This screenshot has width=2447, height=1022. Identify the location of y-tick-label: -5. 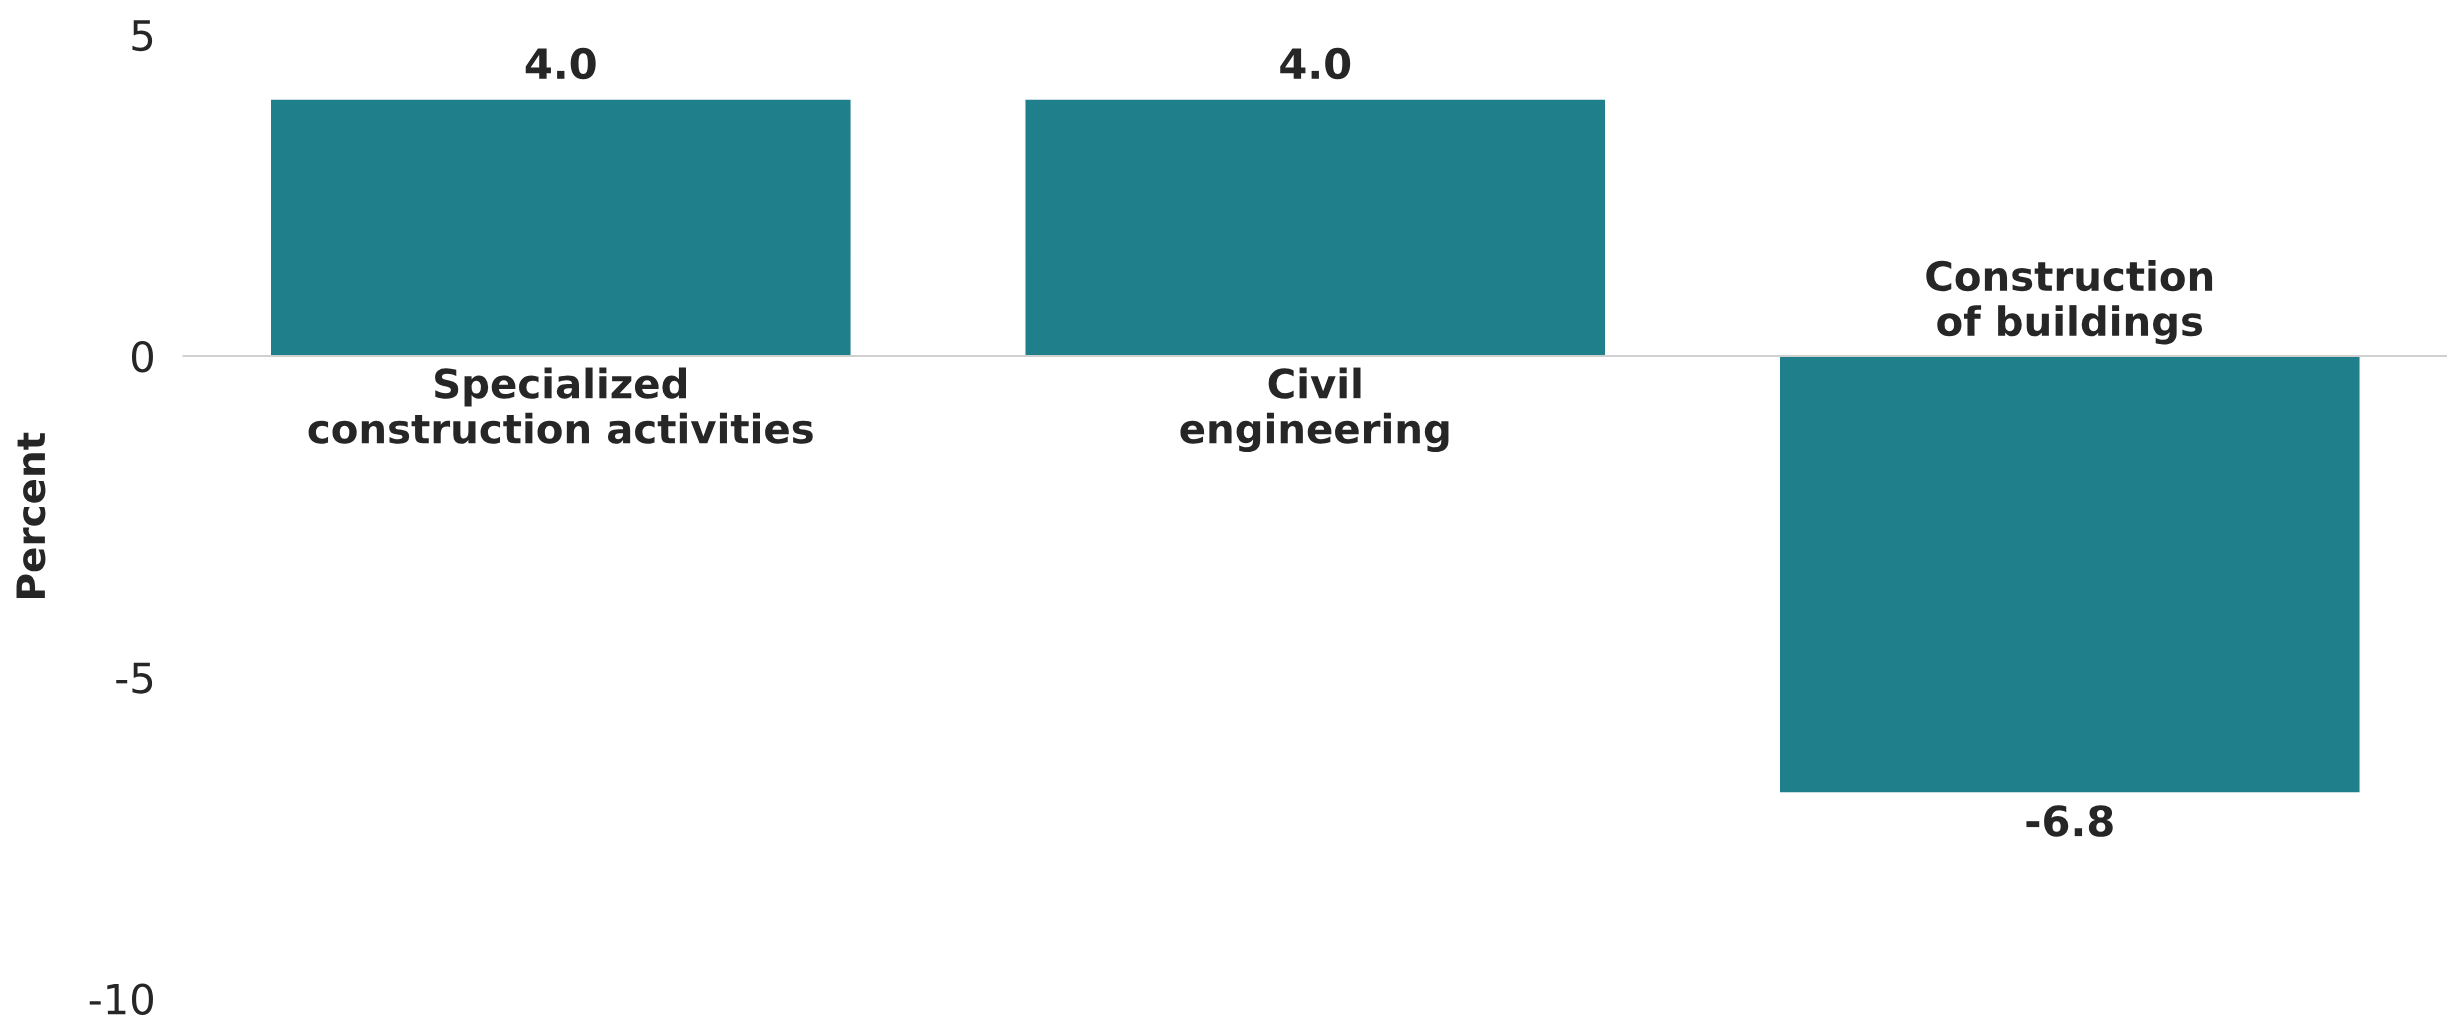
(134, 678).